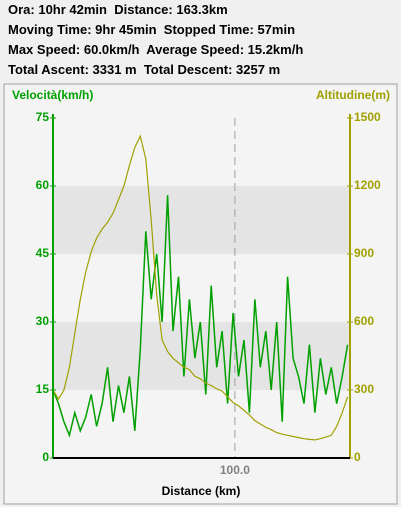 The height and width of the screenshot is (507, 401). Describe the element at coordinates (201, 220) in the screenshot. I see `grid-band` at that location.